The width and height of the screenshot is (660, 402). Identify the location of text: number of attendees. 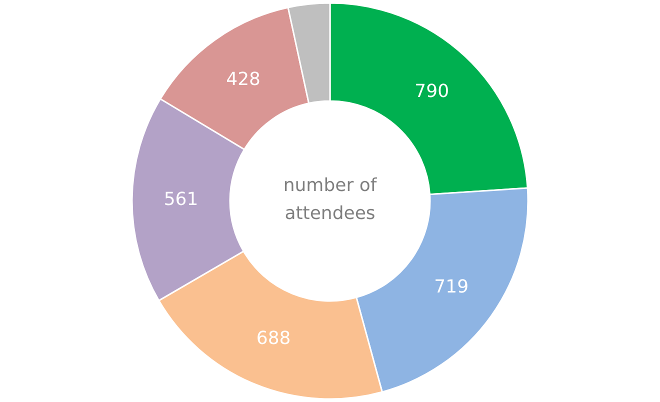
(330, 199).